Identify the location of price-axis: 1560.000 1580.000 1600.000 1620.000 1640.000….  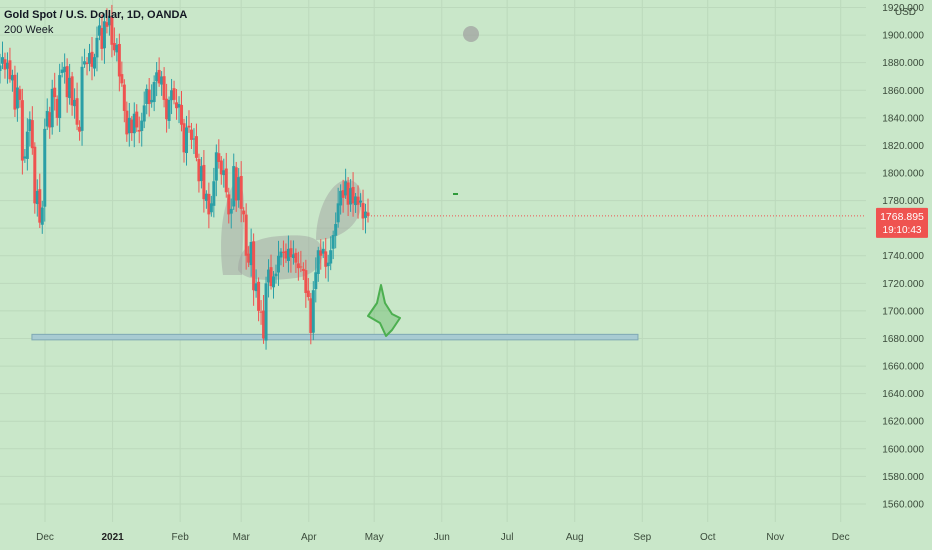
(903, 256).